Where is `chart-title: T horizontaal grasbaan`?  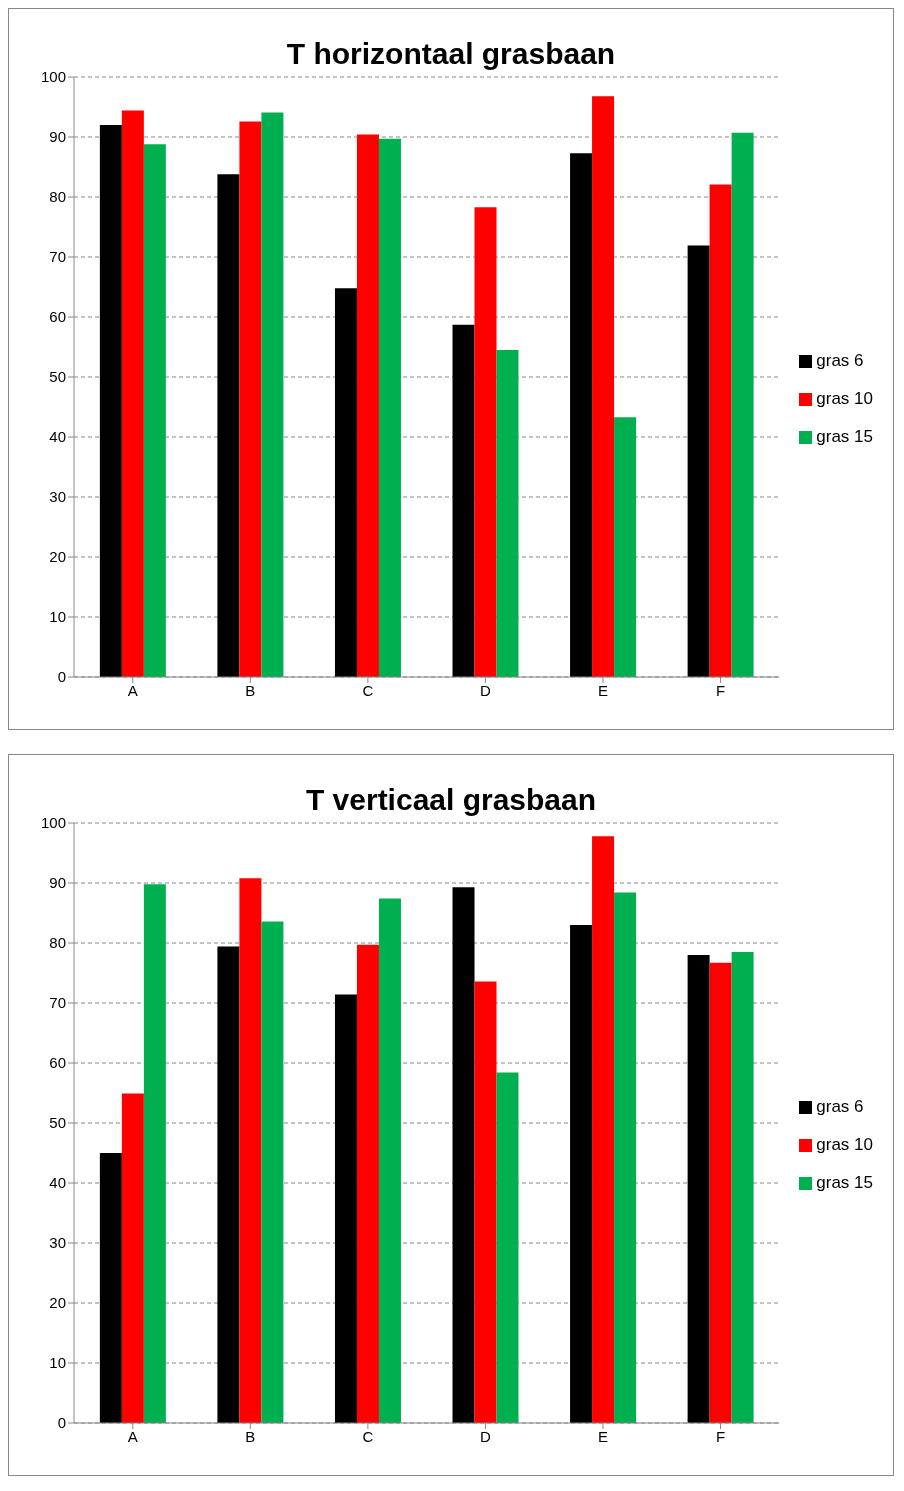 chart-title: T horizontaal grasbaan is located at coordinates (451, 53).